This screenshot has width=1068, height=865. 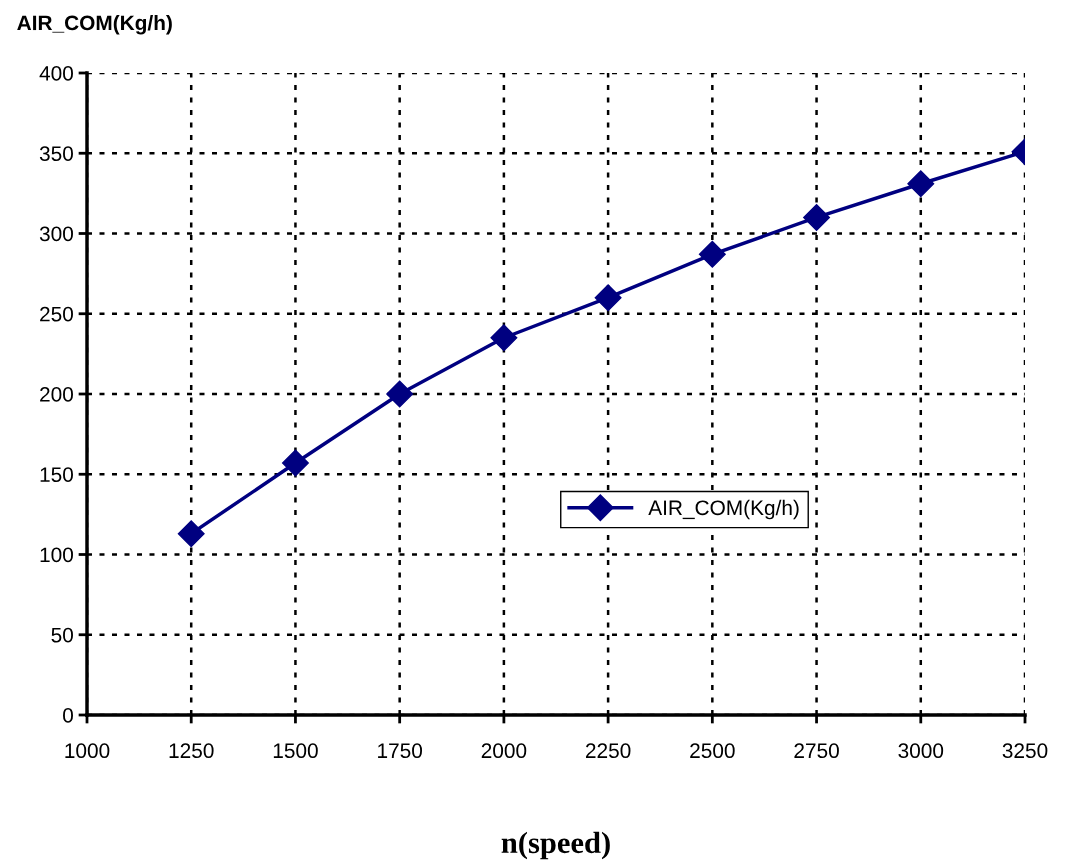 I want to click on x-tick-label: 1750, so click(x=400, y=751).